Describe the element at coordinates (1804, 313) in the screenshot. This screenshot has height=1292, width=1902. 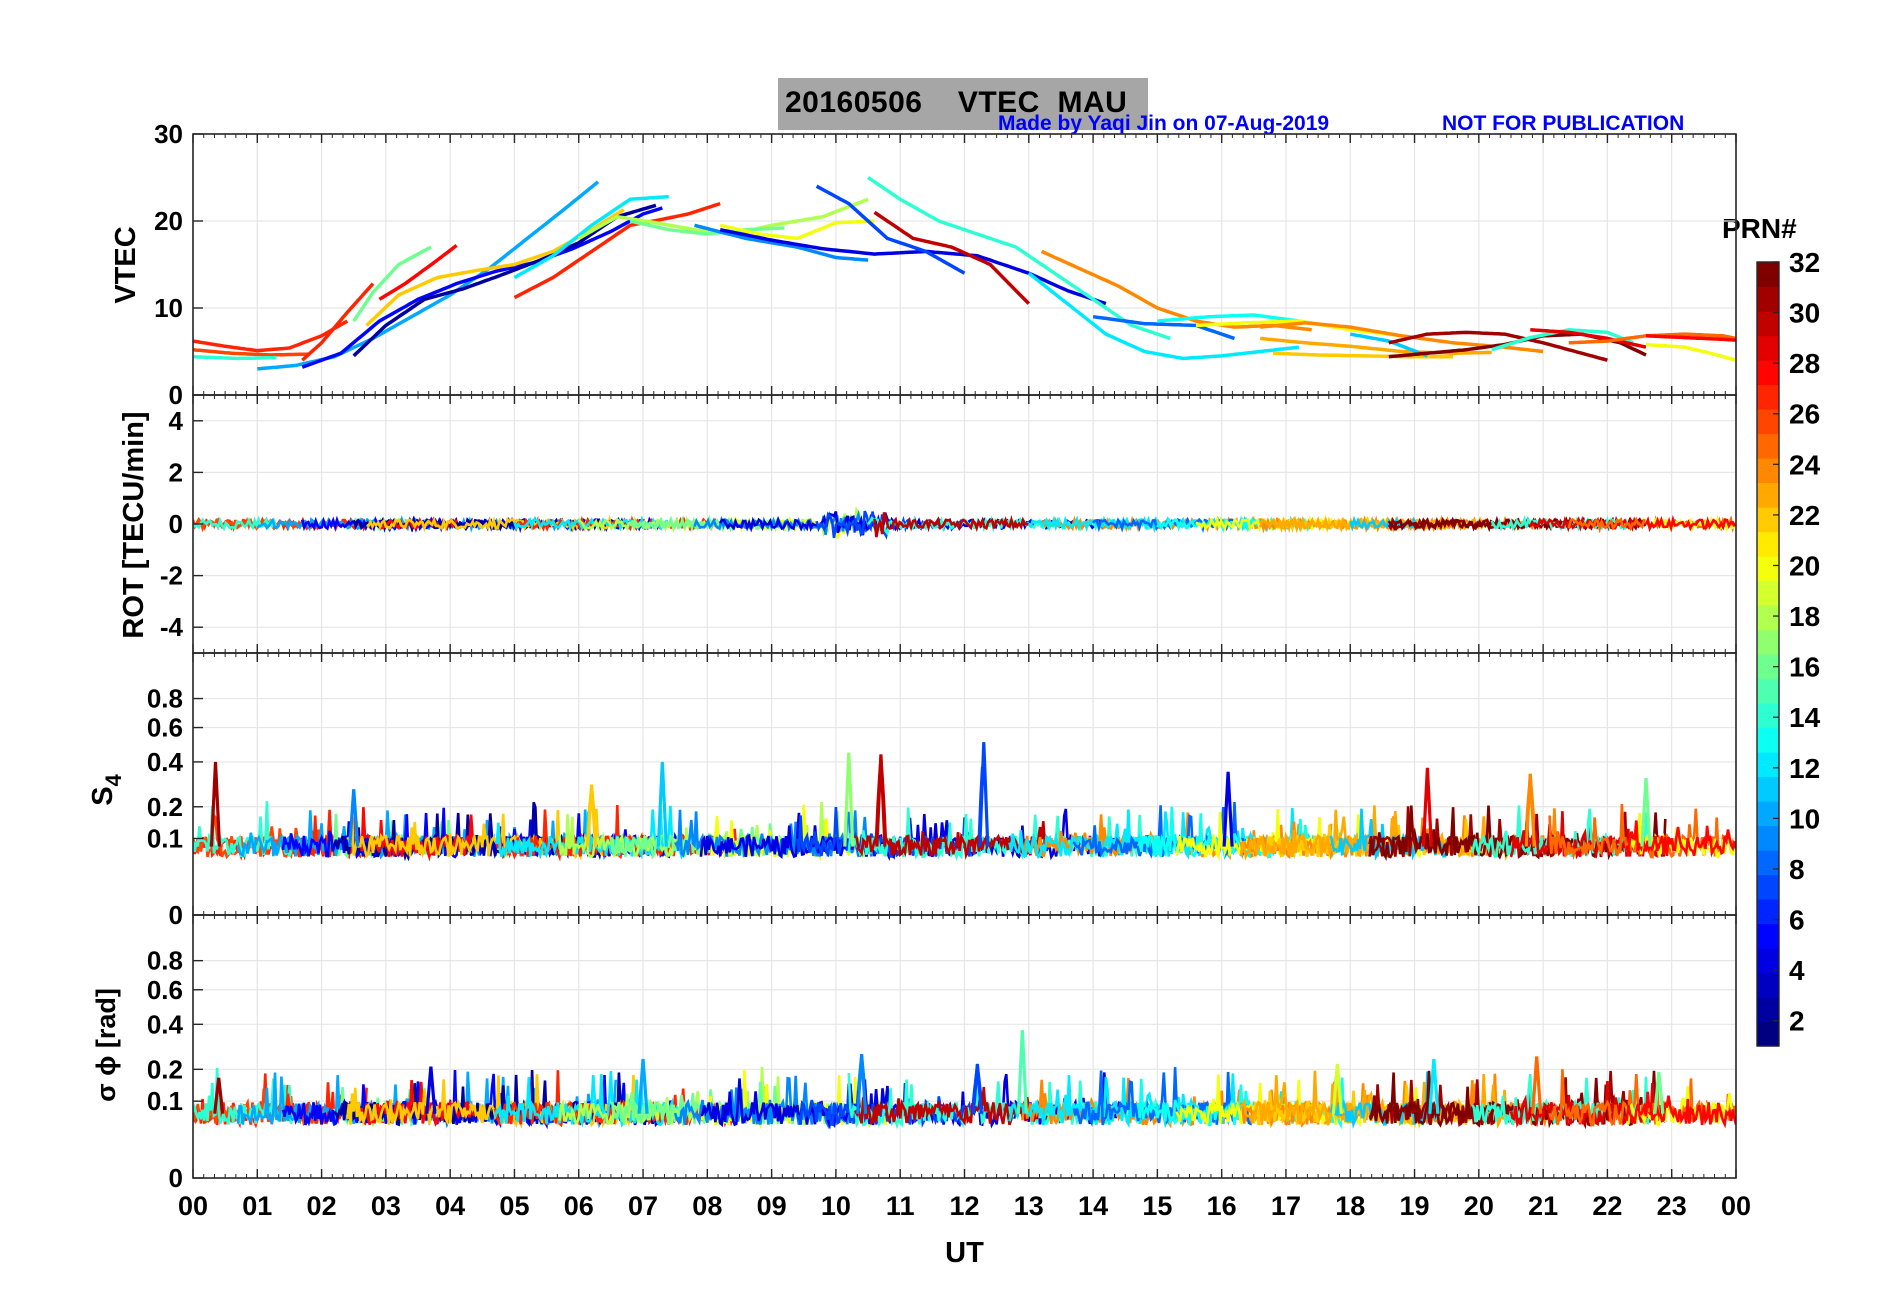
I see `colorbar-tick-label: 30` at that location.